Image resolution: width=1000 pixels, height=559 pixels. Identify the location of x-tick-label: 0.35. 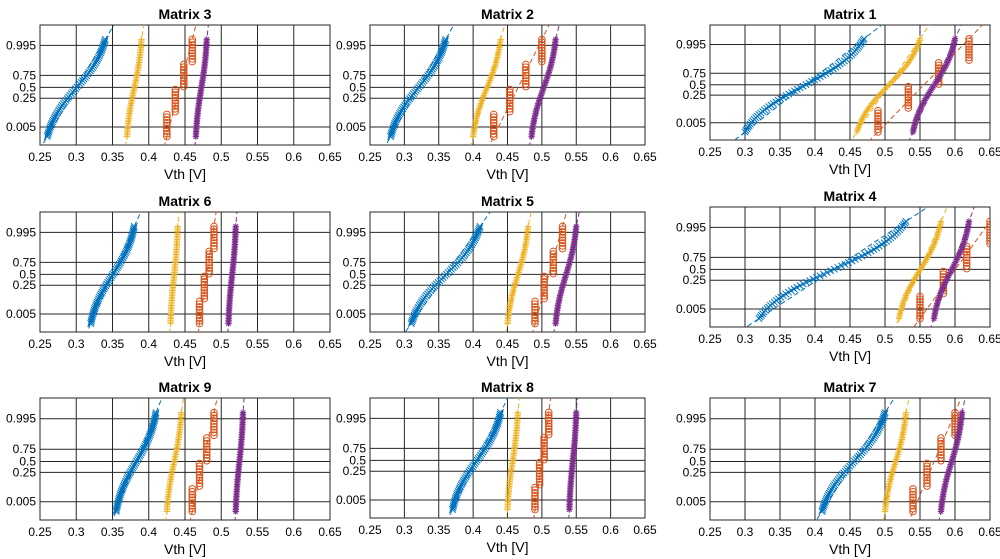
(113, 157).